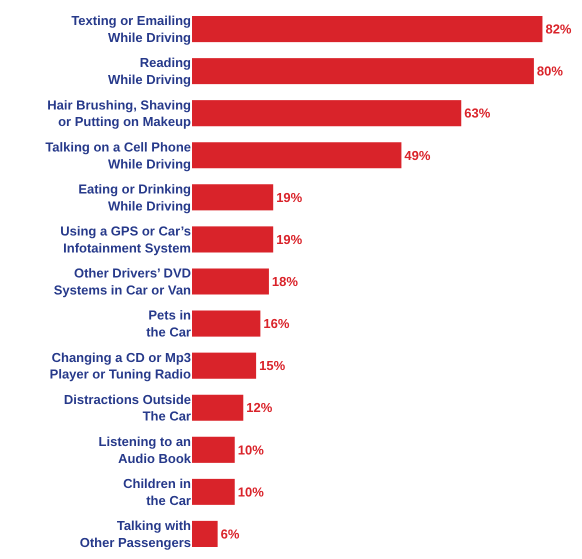  I want to click on y-tick-label: Hair Brushing, Shaving or Putting on Makeup, so click(119, 113).